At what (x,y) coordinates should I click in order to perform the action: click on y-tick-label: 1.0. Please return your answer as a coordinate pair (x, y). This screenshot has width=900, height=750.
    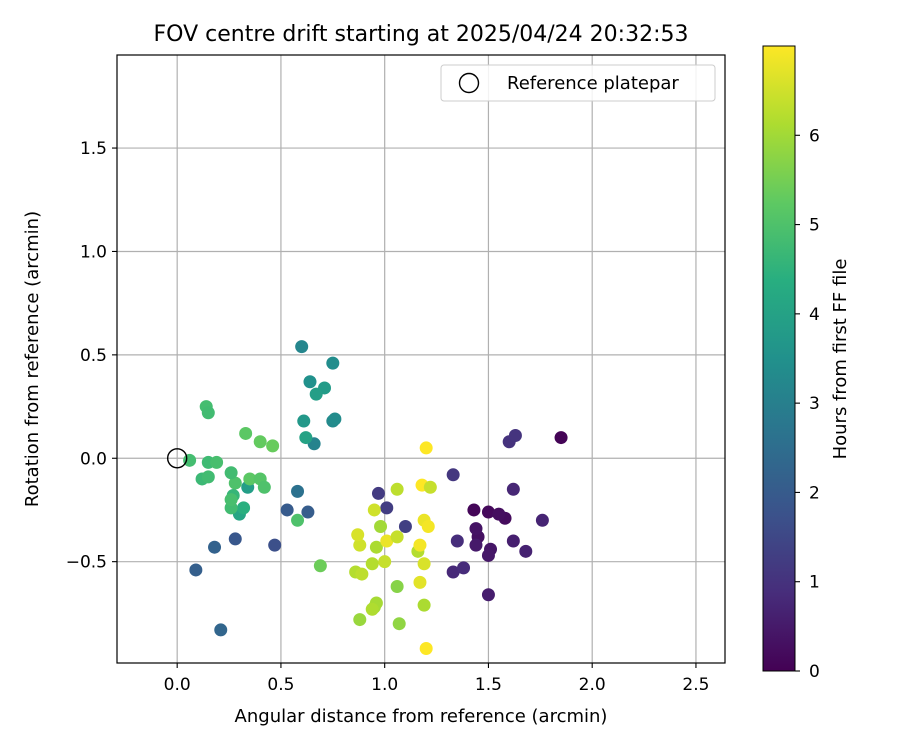
    Looking at the image, I should click on (93, 252).